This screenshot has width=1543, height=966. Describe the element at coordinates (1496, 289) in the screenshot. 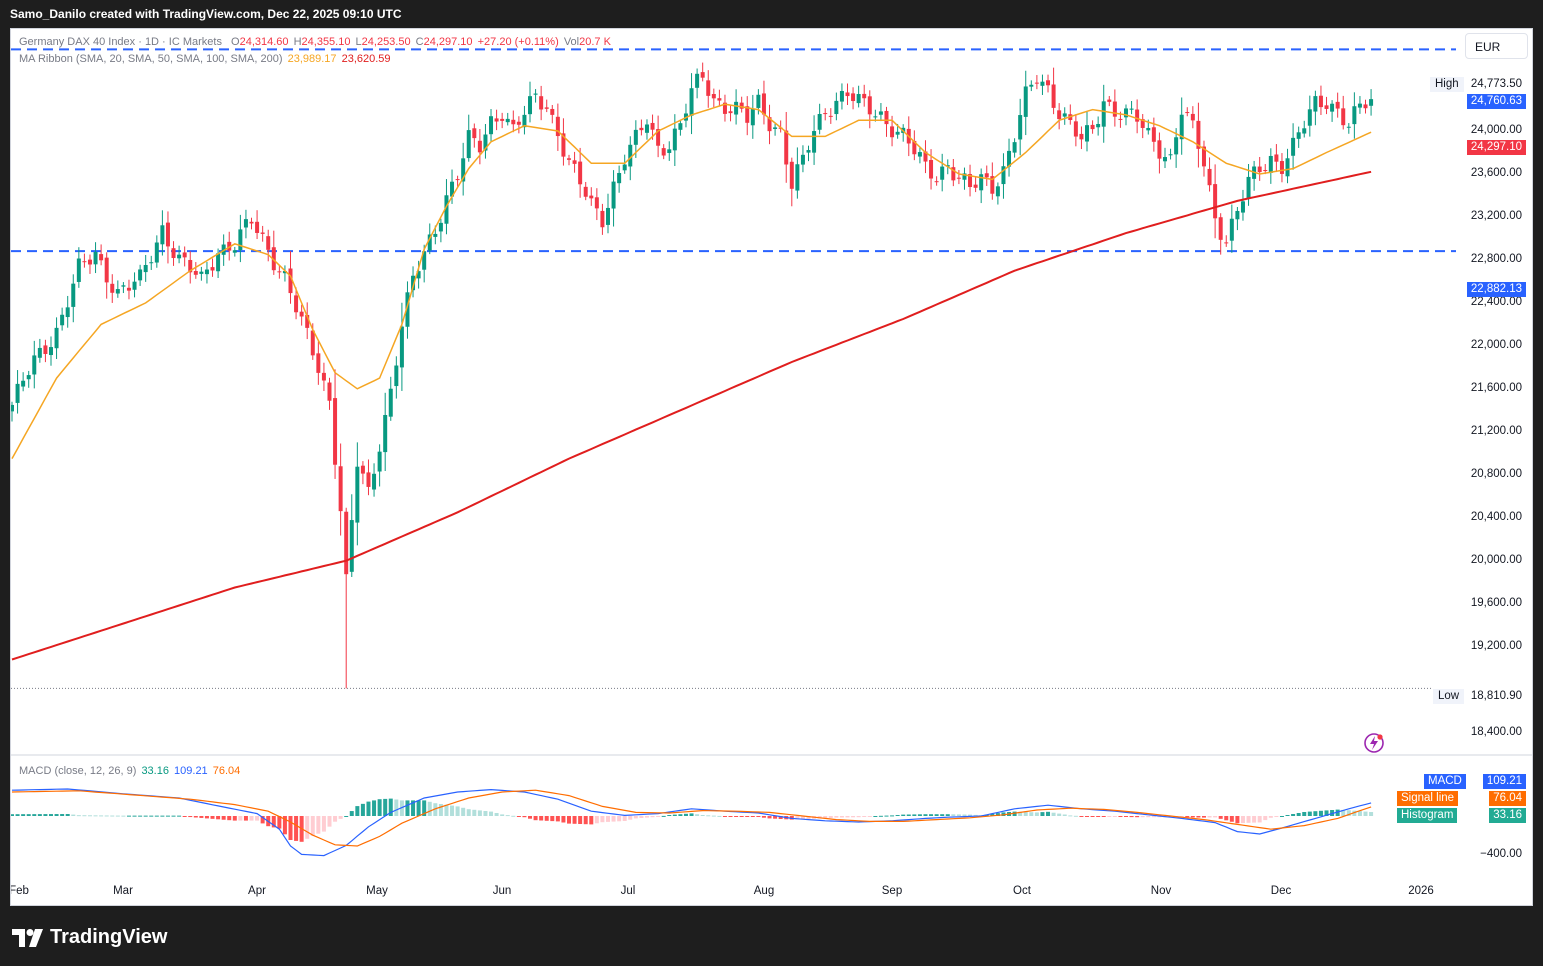

I see `support-level-label: 22,882.13` at that location.